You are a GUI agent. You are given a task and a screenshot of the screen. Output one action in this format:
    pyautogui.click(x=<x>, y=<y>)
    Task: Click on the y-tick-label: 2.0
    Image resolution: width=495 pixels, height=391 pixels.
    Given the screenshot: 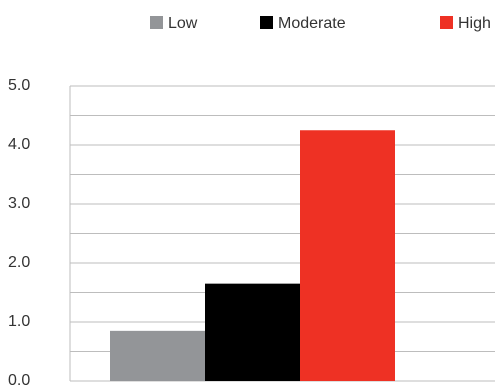 What is the action you would take?
    pyautogui.click(x=19, y=262)
    